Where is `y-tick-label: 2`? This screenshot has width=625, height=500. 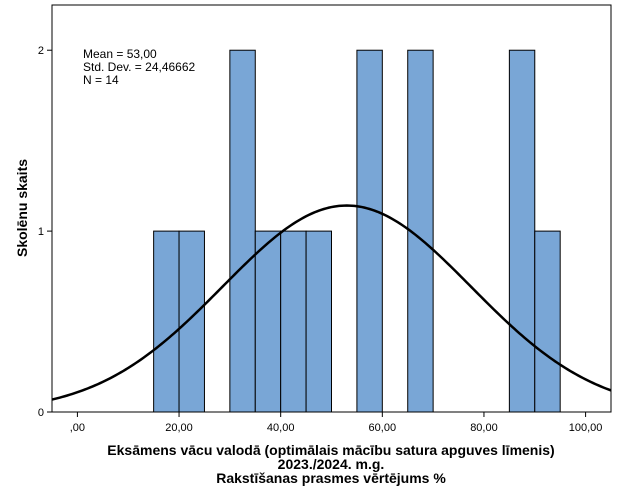
y-tick-label: 2 is located at coordinates (41, 51).